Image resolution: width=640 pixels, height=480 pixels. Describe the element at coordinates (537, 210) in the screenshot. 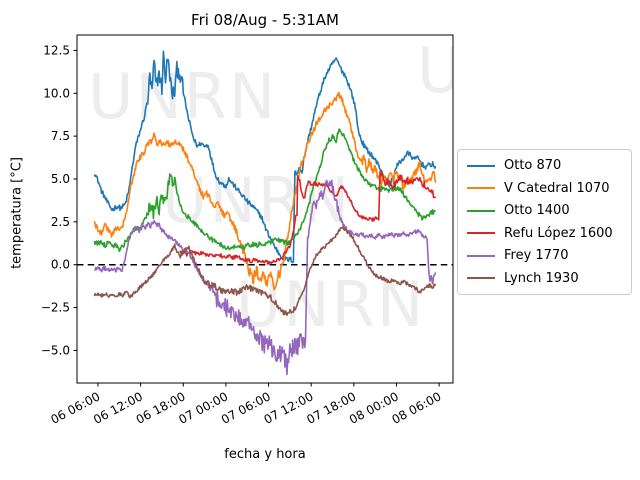

I see `legend-label: Otto 1400` at that location.